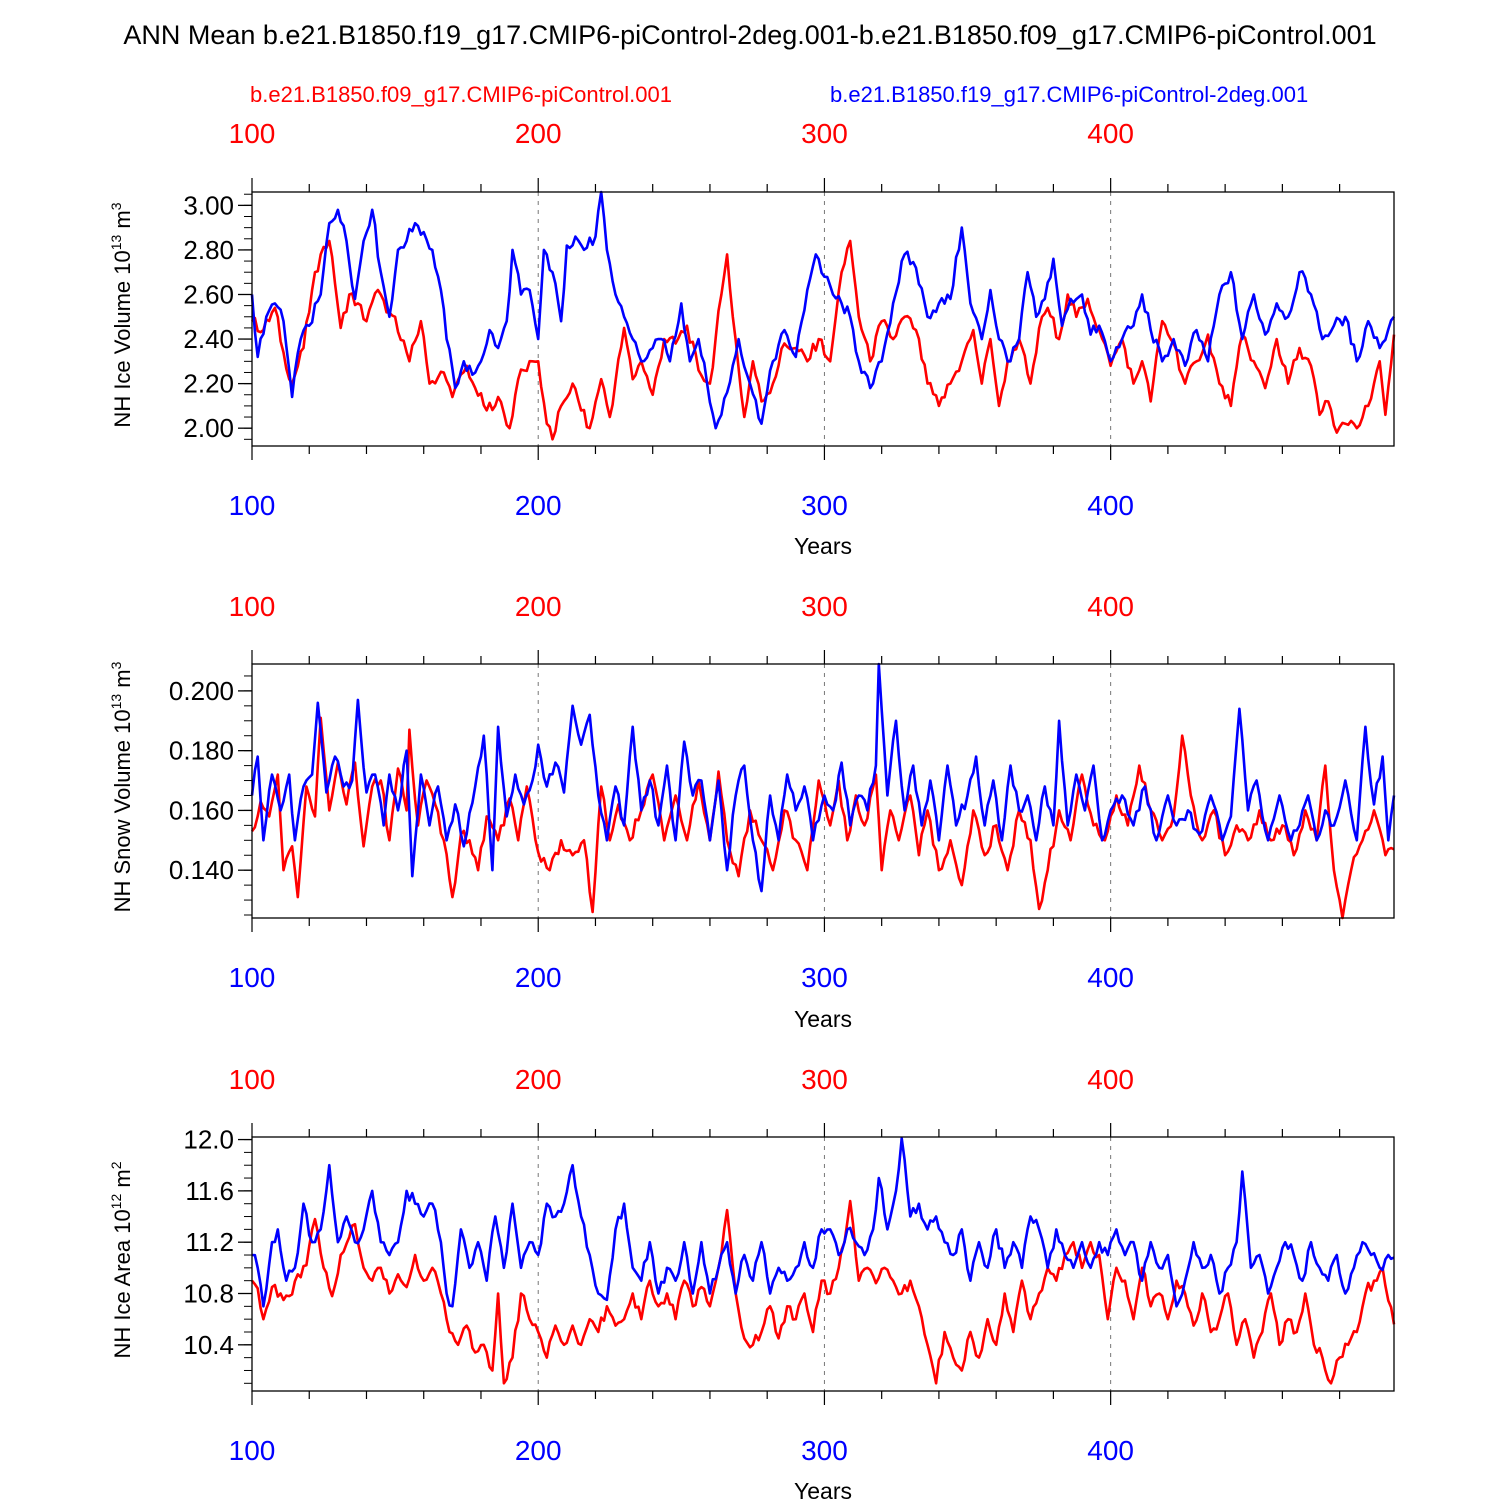 The width and height of the screenshot is (1500, 1500). I want to click on legend-red-case: b.e21.B1850.f09_g17.CMIP6-piControl.001, so click(461, 94).